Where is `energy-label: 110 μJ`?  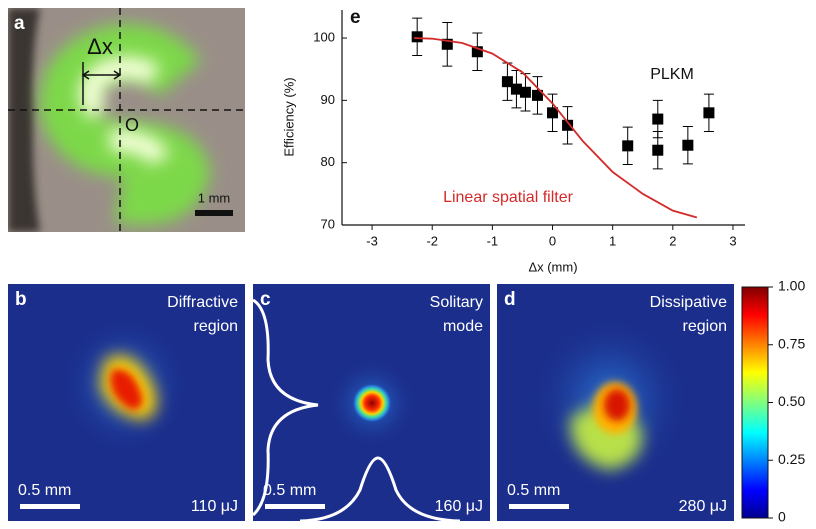 energy-label: 110 μJ is located at coordinates (214, 506).